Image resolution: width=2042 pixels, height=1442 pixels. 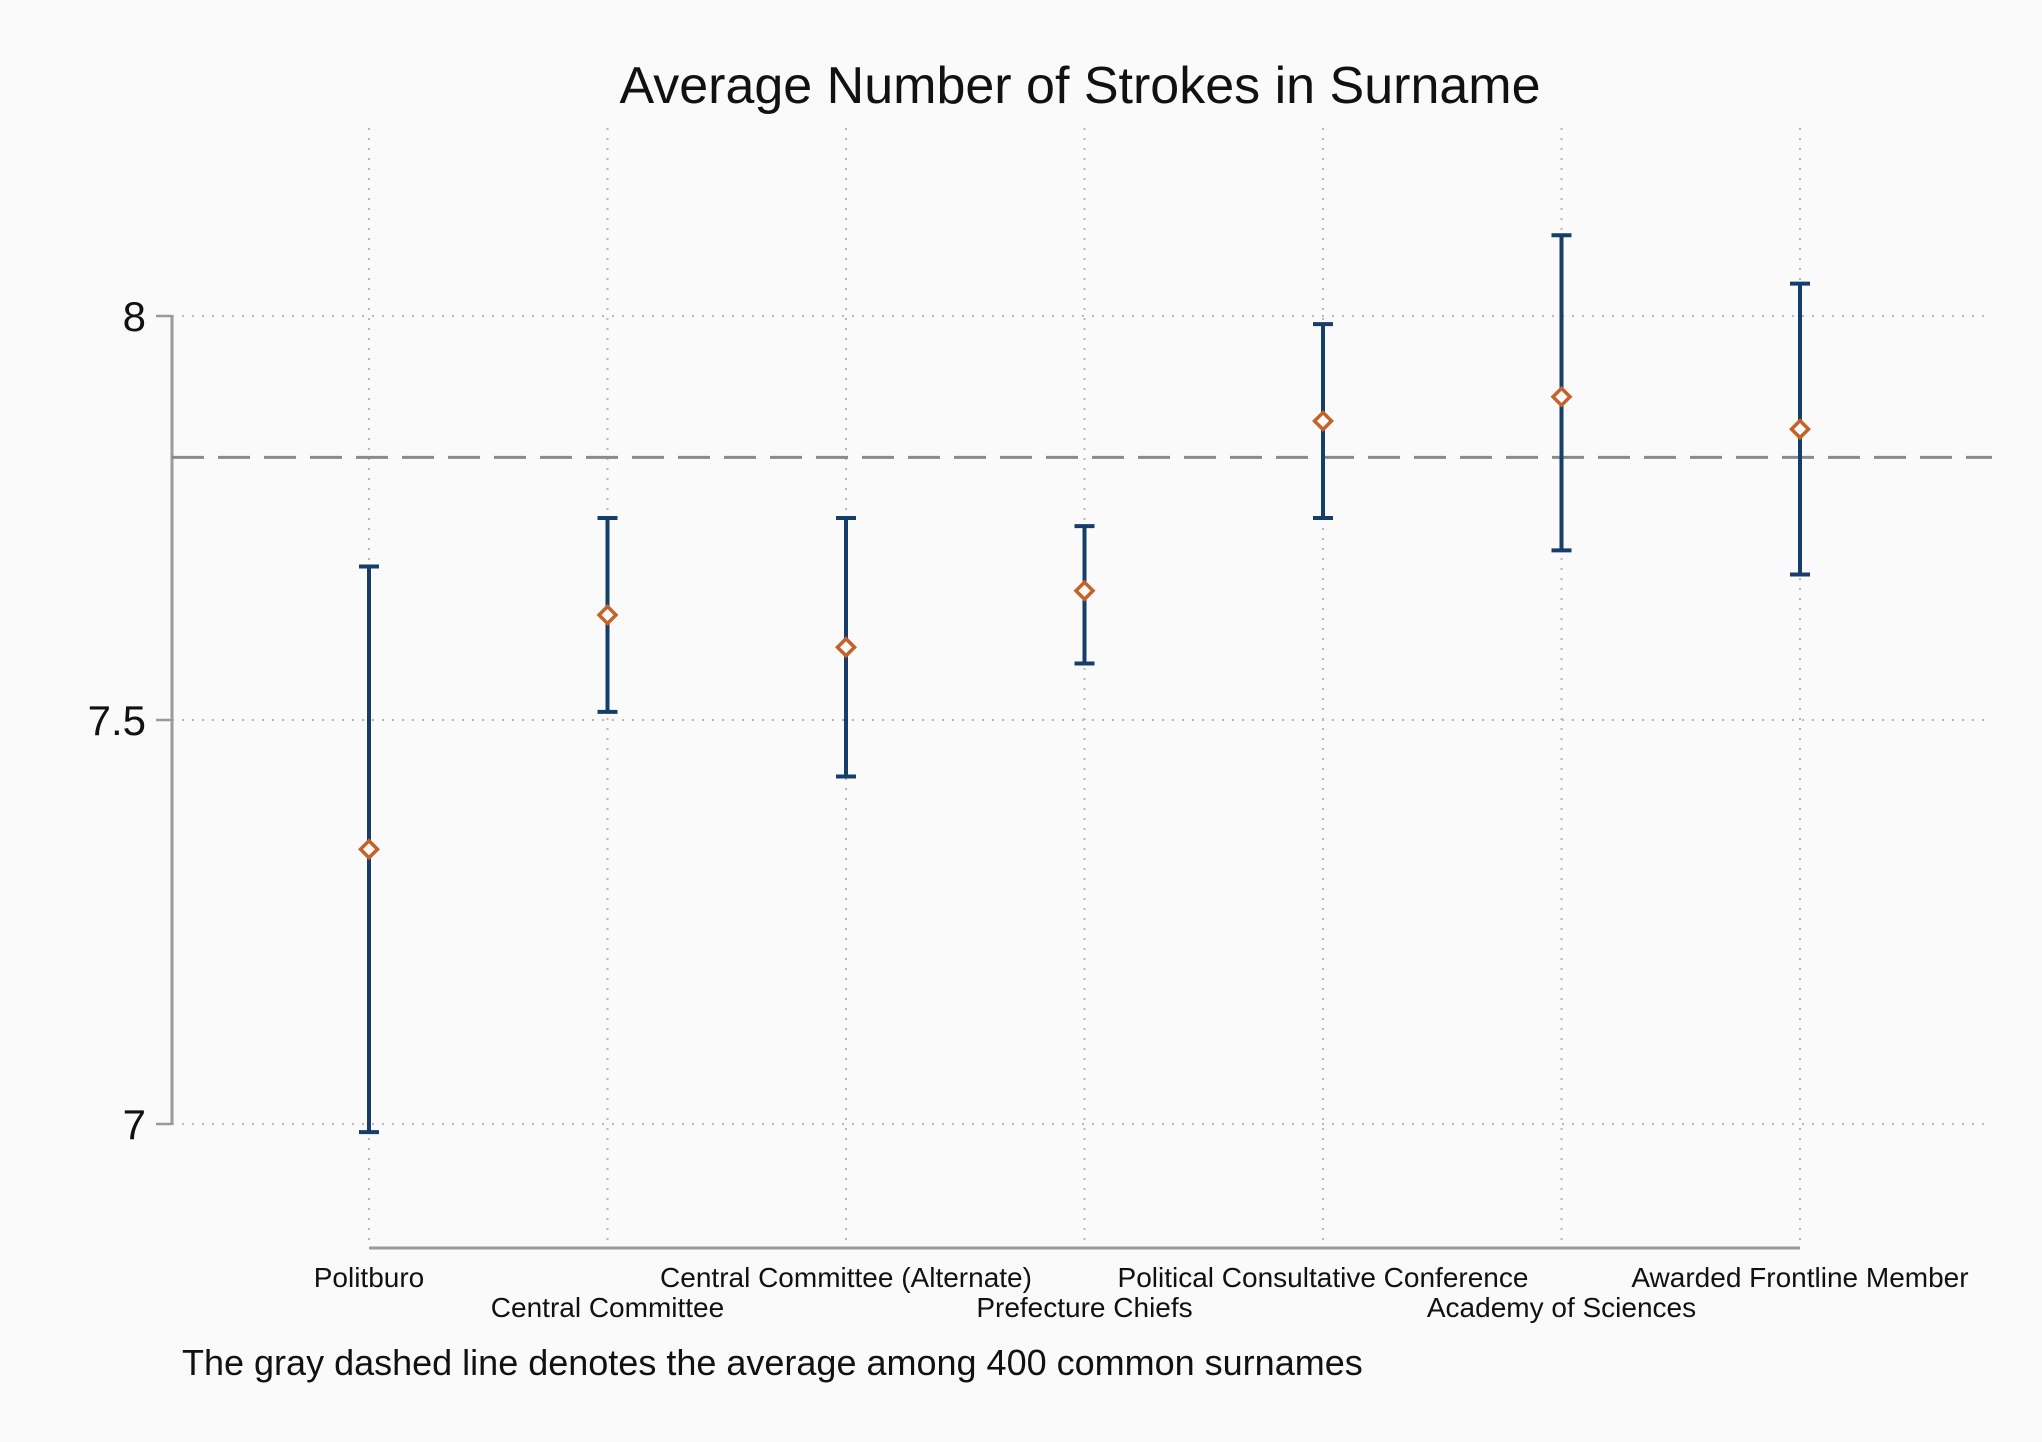 What do you see at coordinates (134, 1124) in the screenshot?
I see `y-tick-label-0: 7` at bounding box center [134, 1124].